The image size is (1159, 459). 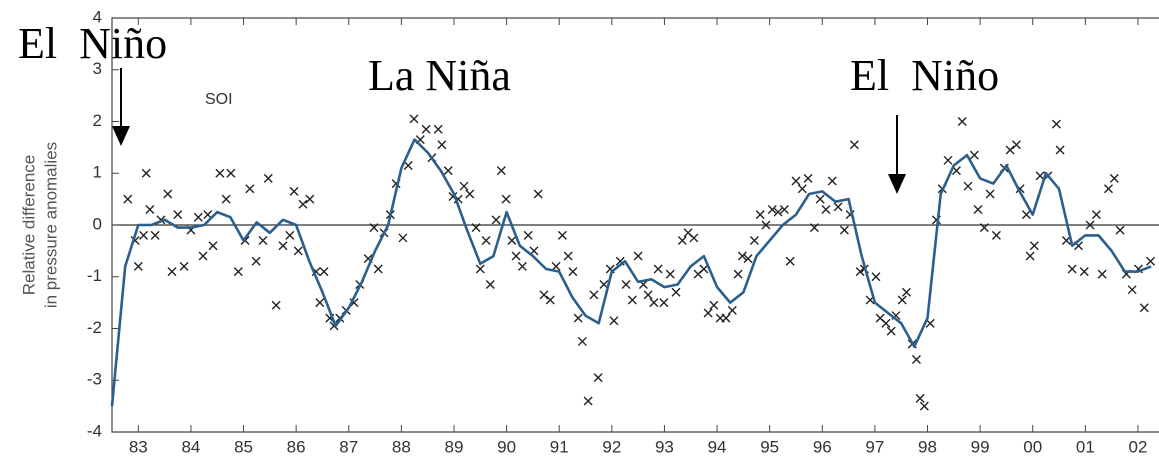 What do you see at coordinates (454, 446) in the screenshot?
I see `x-tick-label: 89` at bounding box center [454, 446].